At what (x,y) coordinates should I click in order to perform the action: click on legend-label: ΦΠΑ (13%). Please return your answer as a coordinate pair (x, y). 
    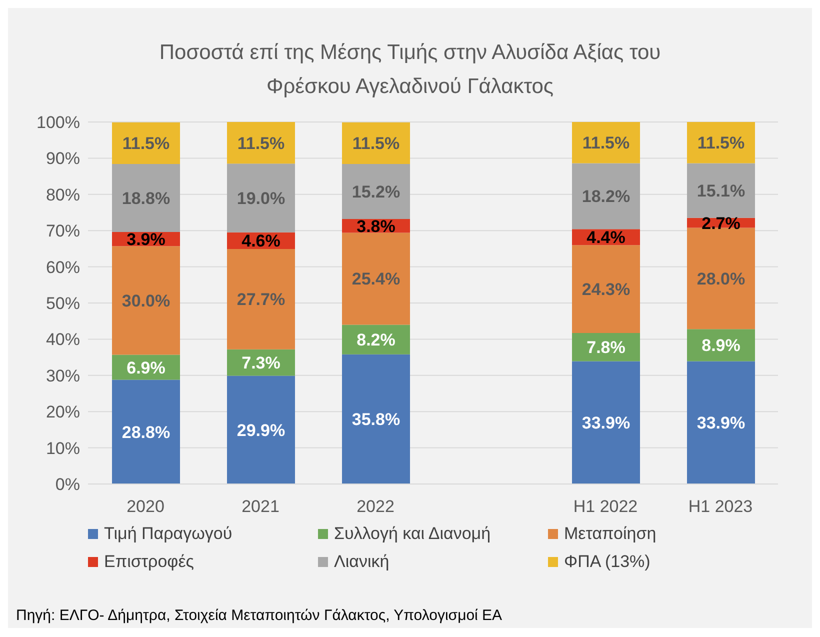
    Looking at the image, I should click on (607, 562).